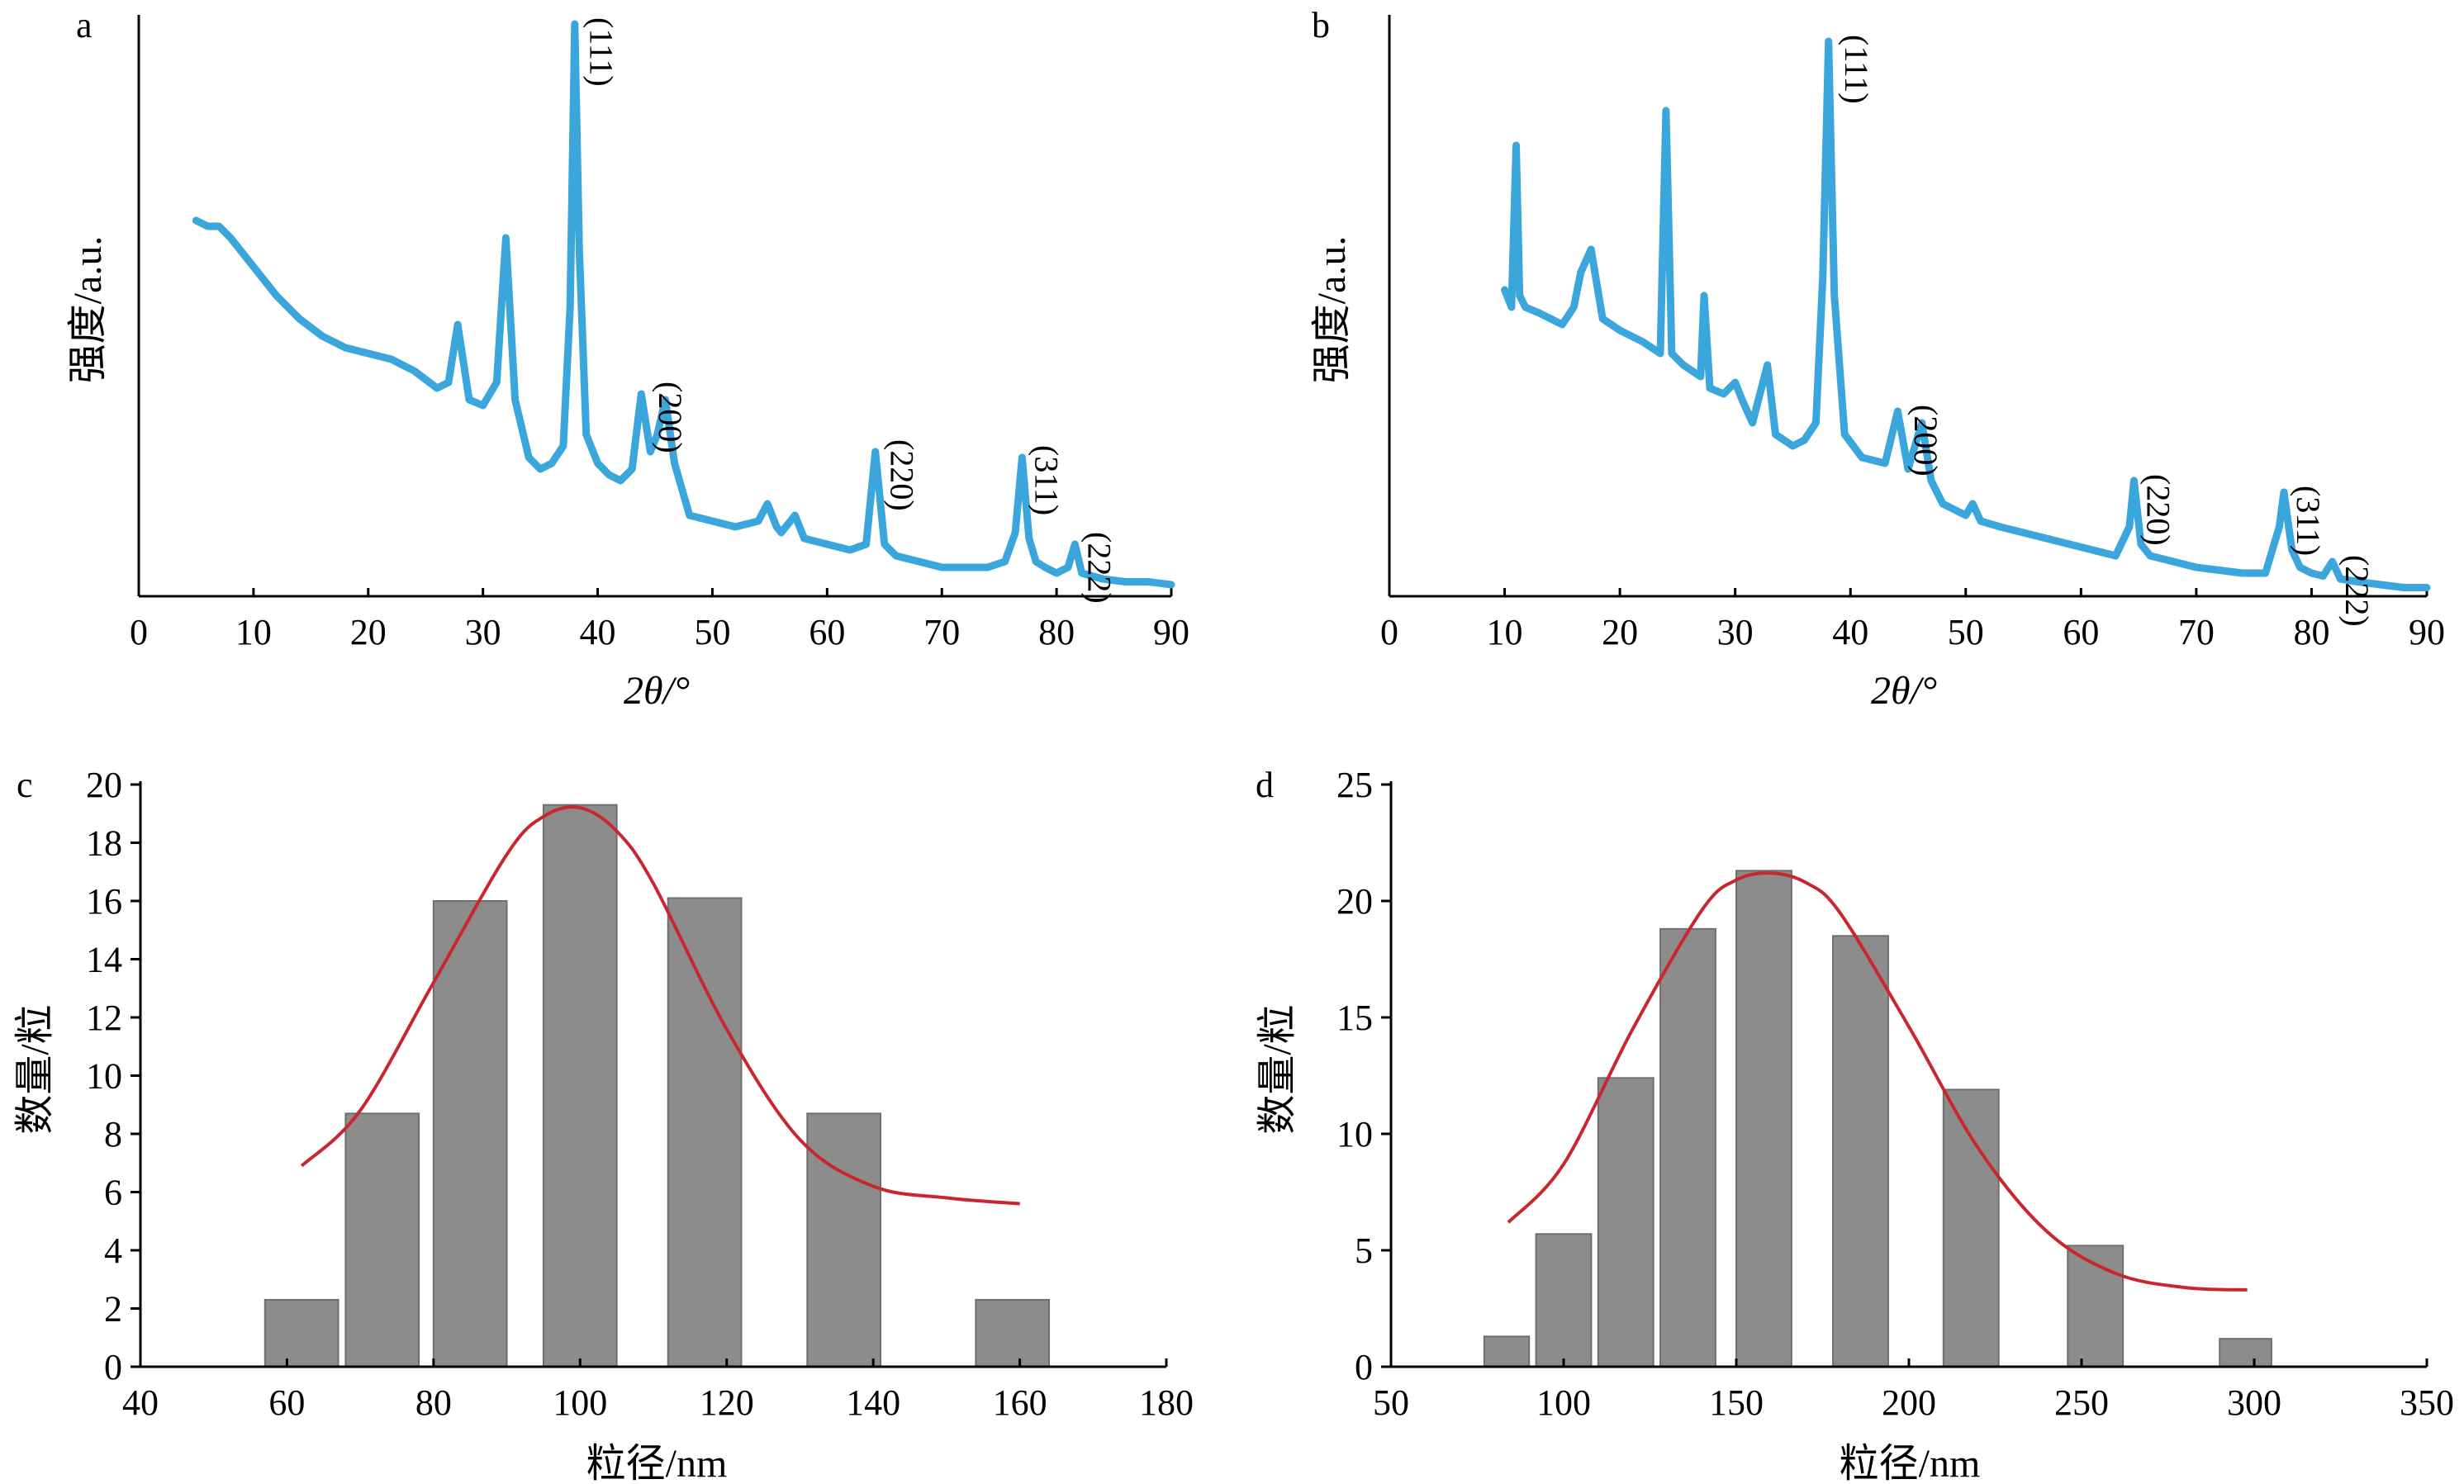 This screenshot has width=2464, height=1484. Describe the element at coordinates (1047, 480) in the screenshot. I see `peak-label-a-3: (311)` at that location.